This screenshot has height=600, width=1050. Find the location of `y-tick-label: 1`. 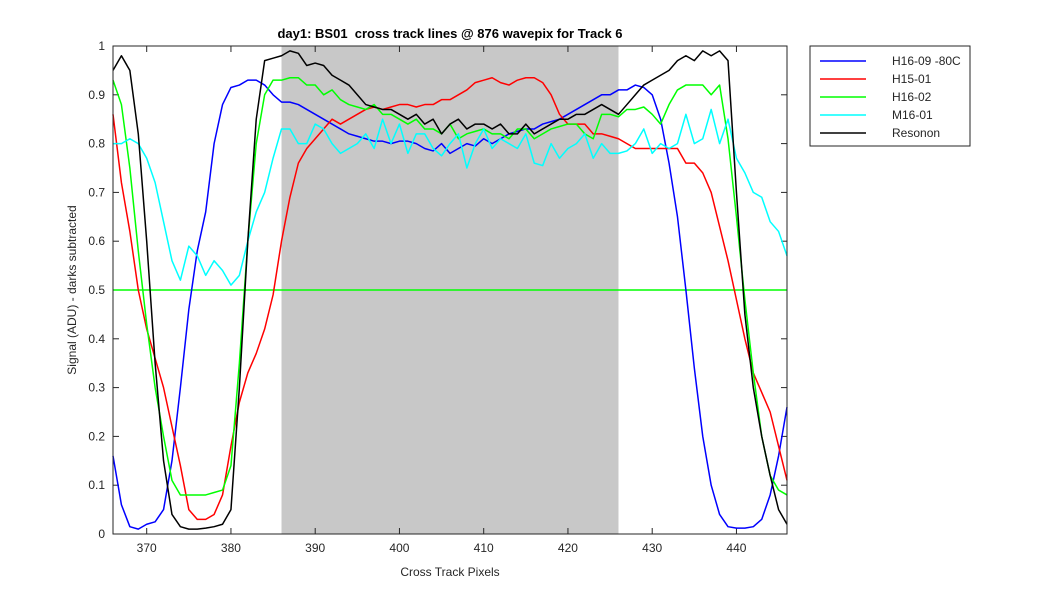

y-tick-label: 1 is located at coordinates (101, 46).